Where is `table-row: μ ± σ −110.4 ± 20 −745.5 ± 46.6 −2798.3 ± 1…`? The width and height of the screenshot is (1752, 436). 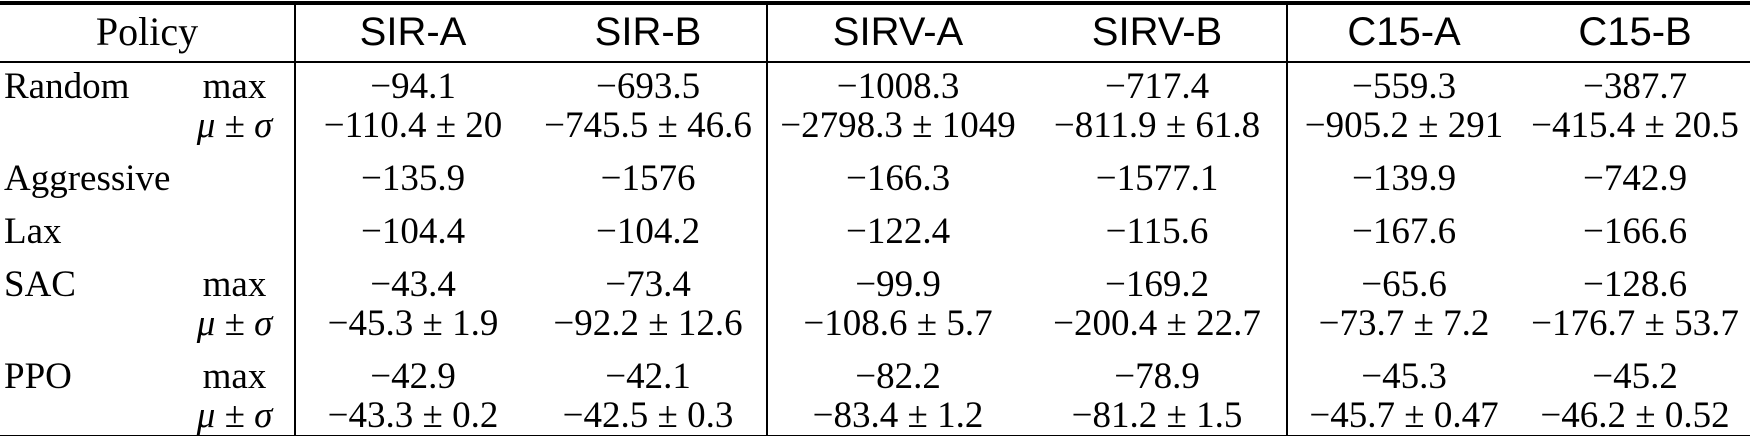
table-row: μ ± σ −110.4 ± 20 −745.5 ± 46.6 −2798.3 ± 1… is located at coordinates (875, 125).